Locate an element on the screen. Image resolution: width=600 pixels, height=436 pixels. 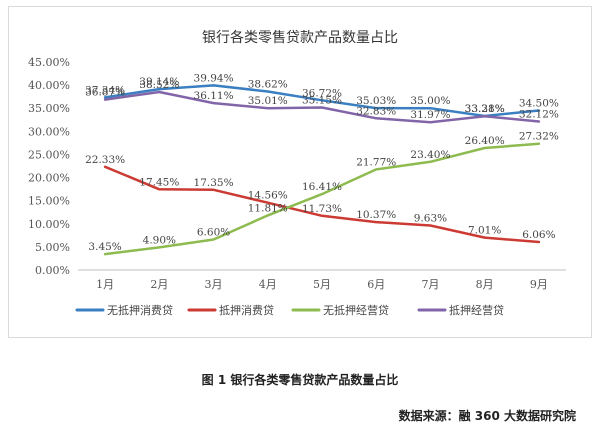
data-label: 33.31% is located at coordinates (485, 109).